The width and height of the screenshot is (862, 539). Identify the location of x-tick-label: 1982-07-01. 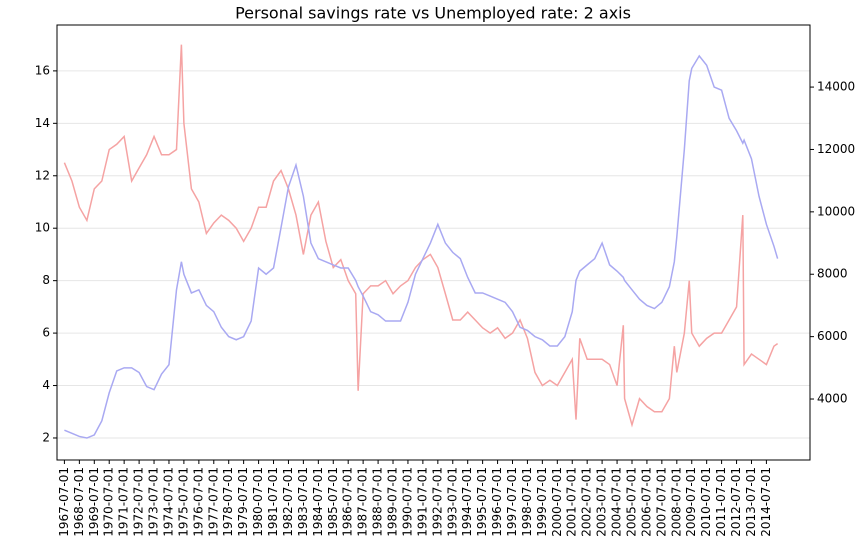
(288, 502).